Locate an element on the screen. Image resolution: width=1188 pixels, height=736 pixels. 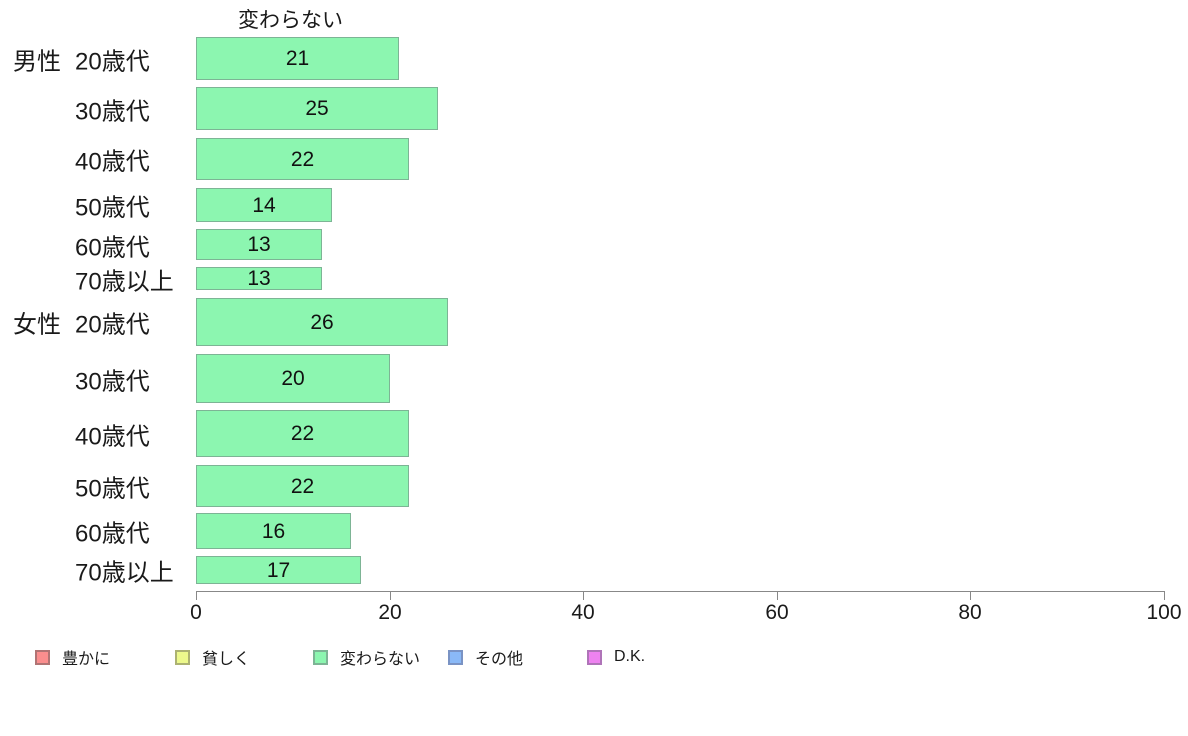
bar: 20 is located at coordinates (293, 378).